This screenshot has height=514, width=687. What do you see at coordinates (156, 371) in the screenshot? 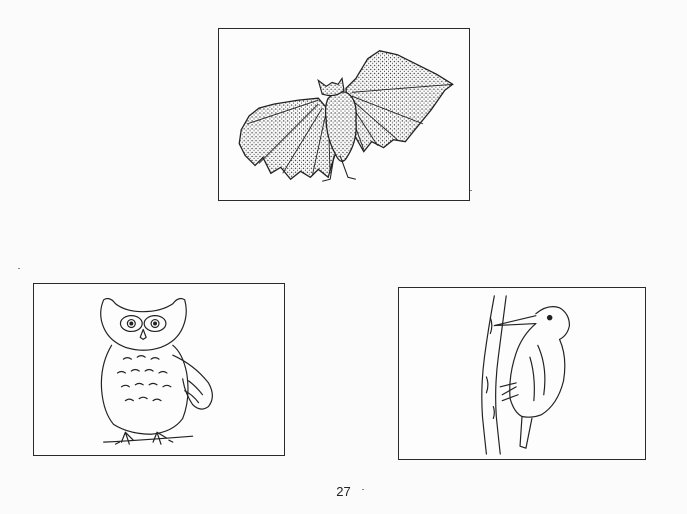
I see `owl-icon` at bounding box center [156, 371].